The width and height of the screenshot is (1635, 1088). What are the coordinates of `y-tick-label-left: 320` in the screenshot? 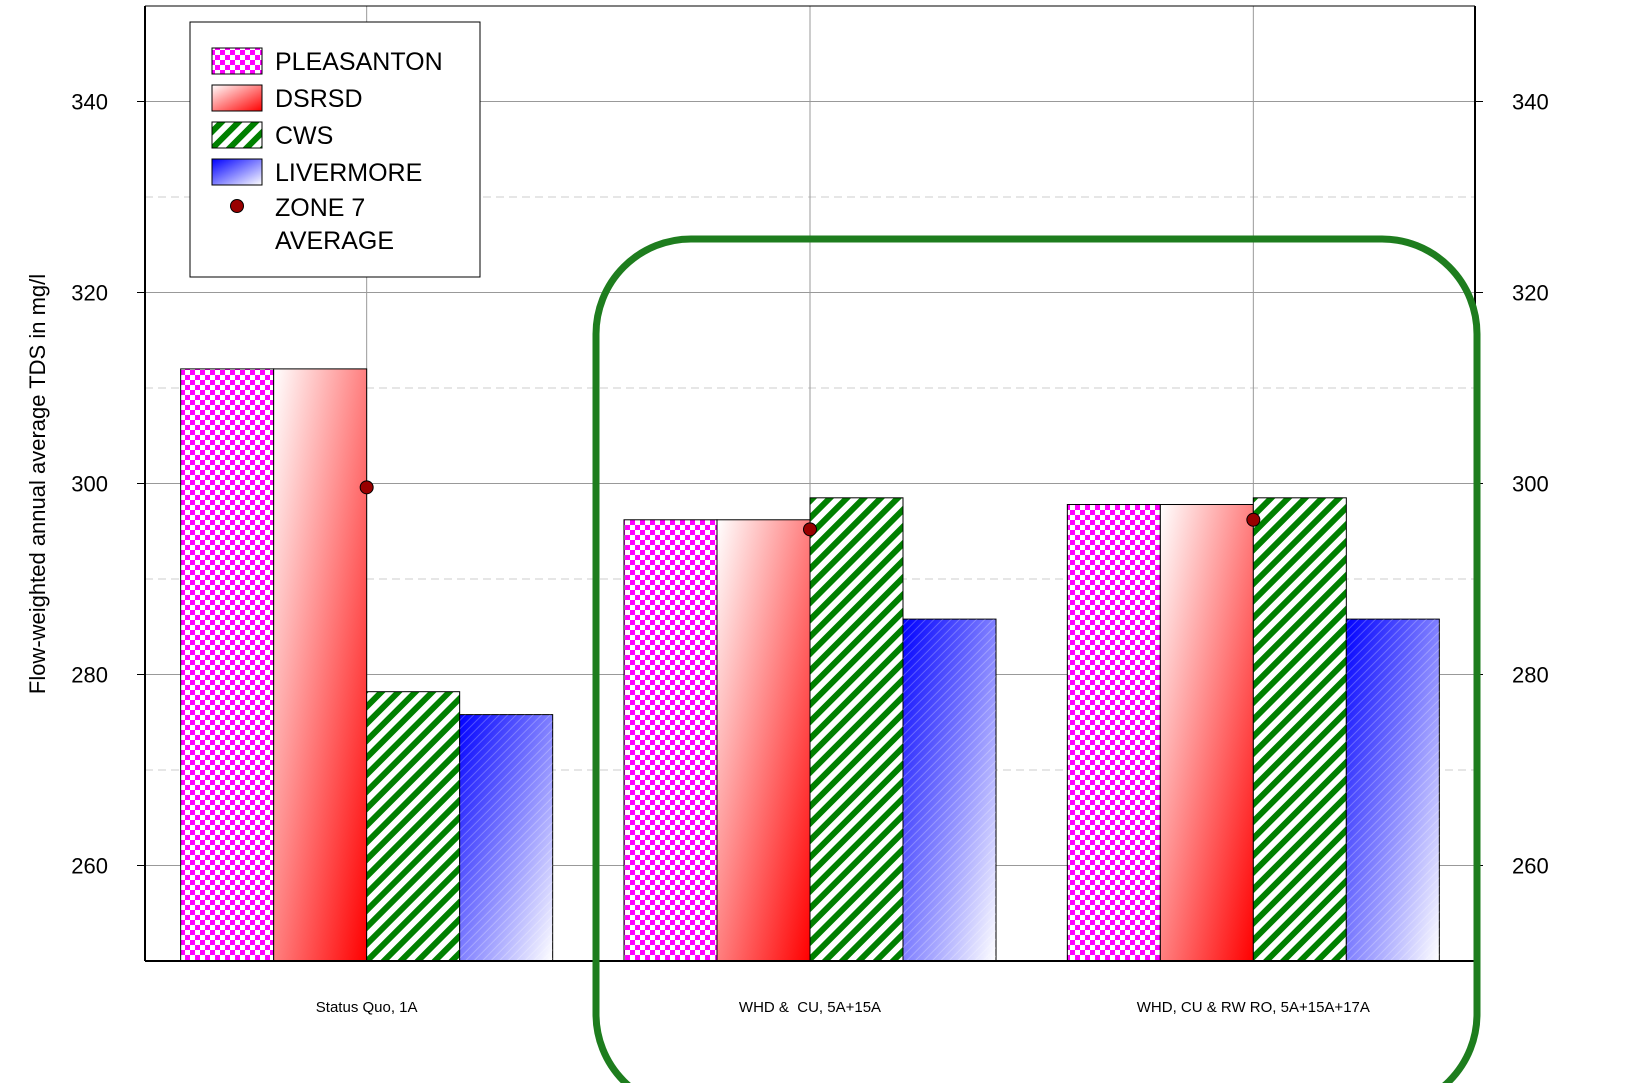 It's located at (89, 293).